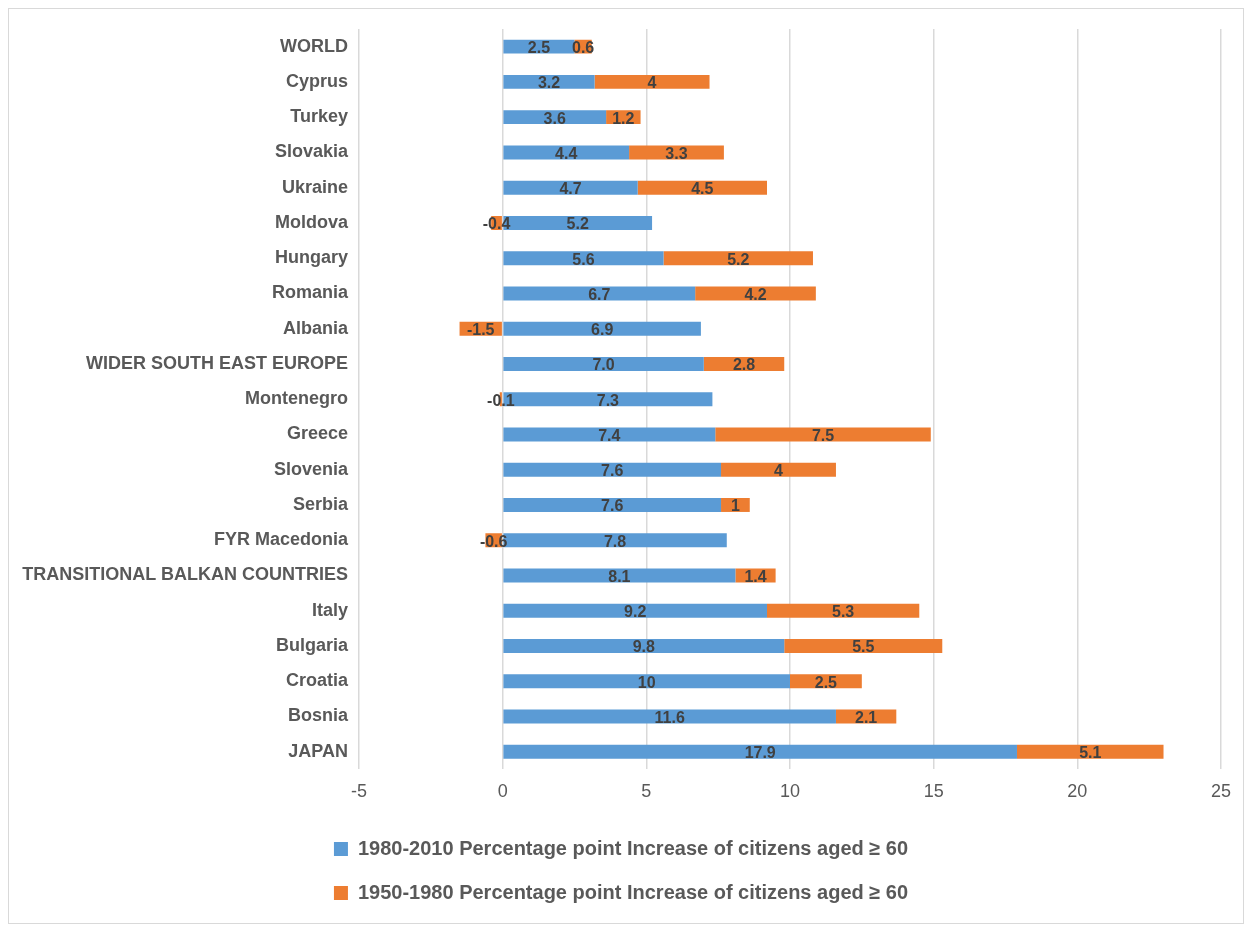 This screenshot has height=932, width=1252. I want to click on data-label: 5.5, so click(863, 647).